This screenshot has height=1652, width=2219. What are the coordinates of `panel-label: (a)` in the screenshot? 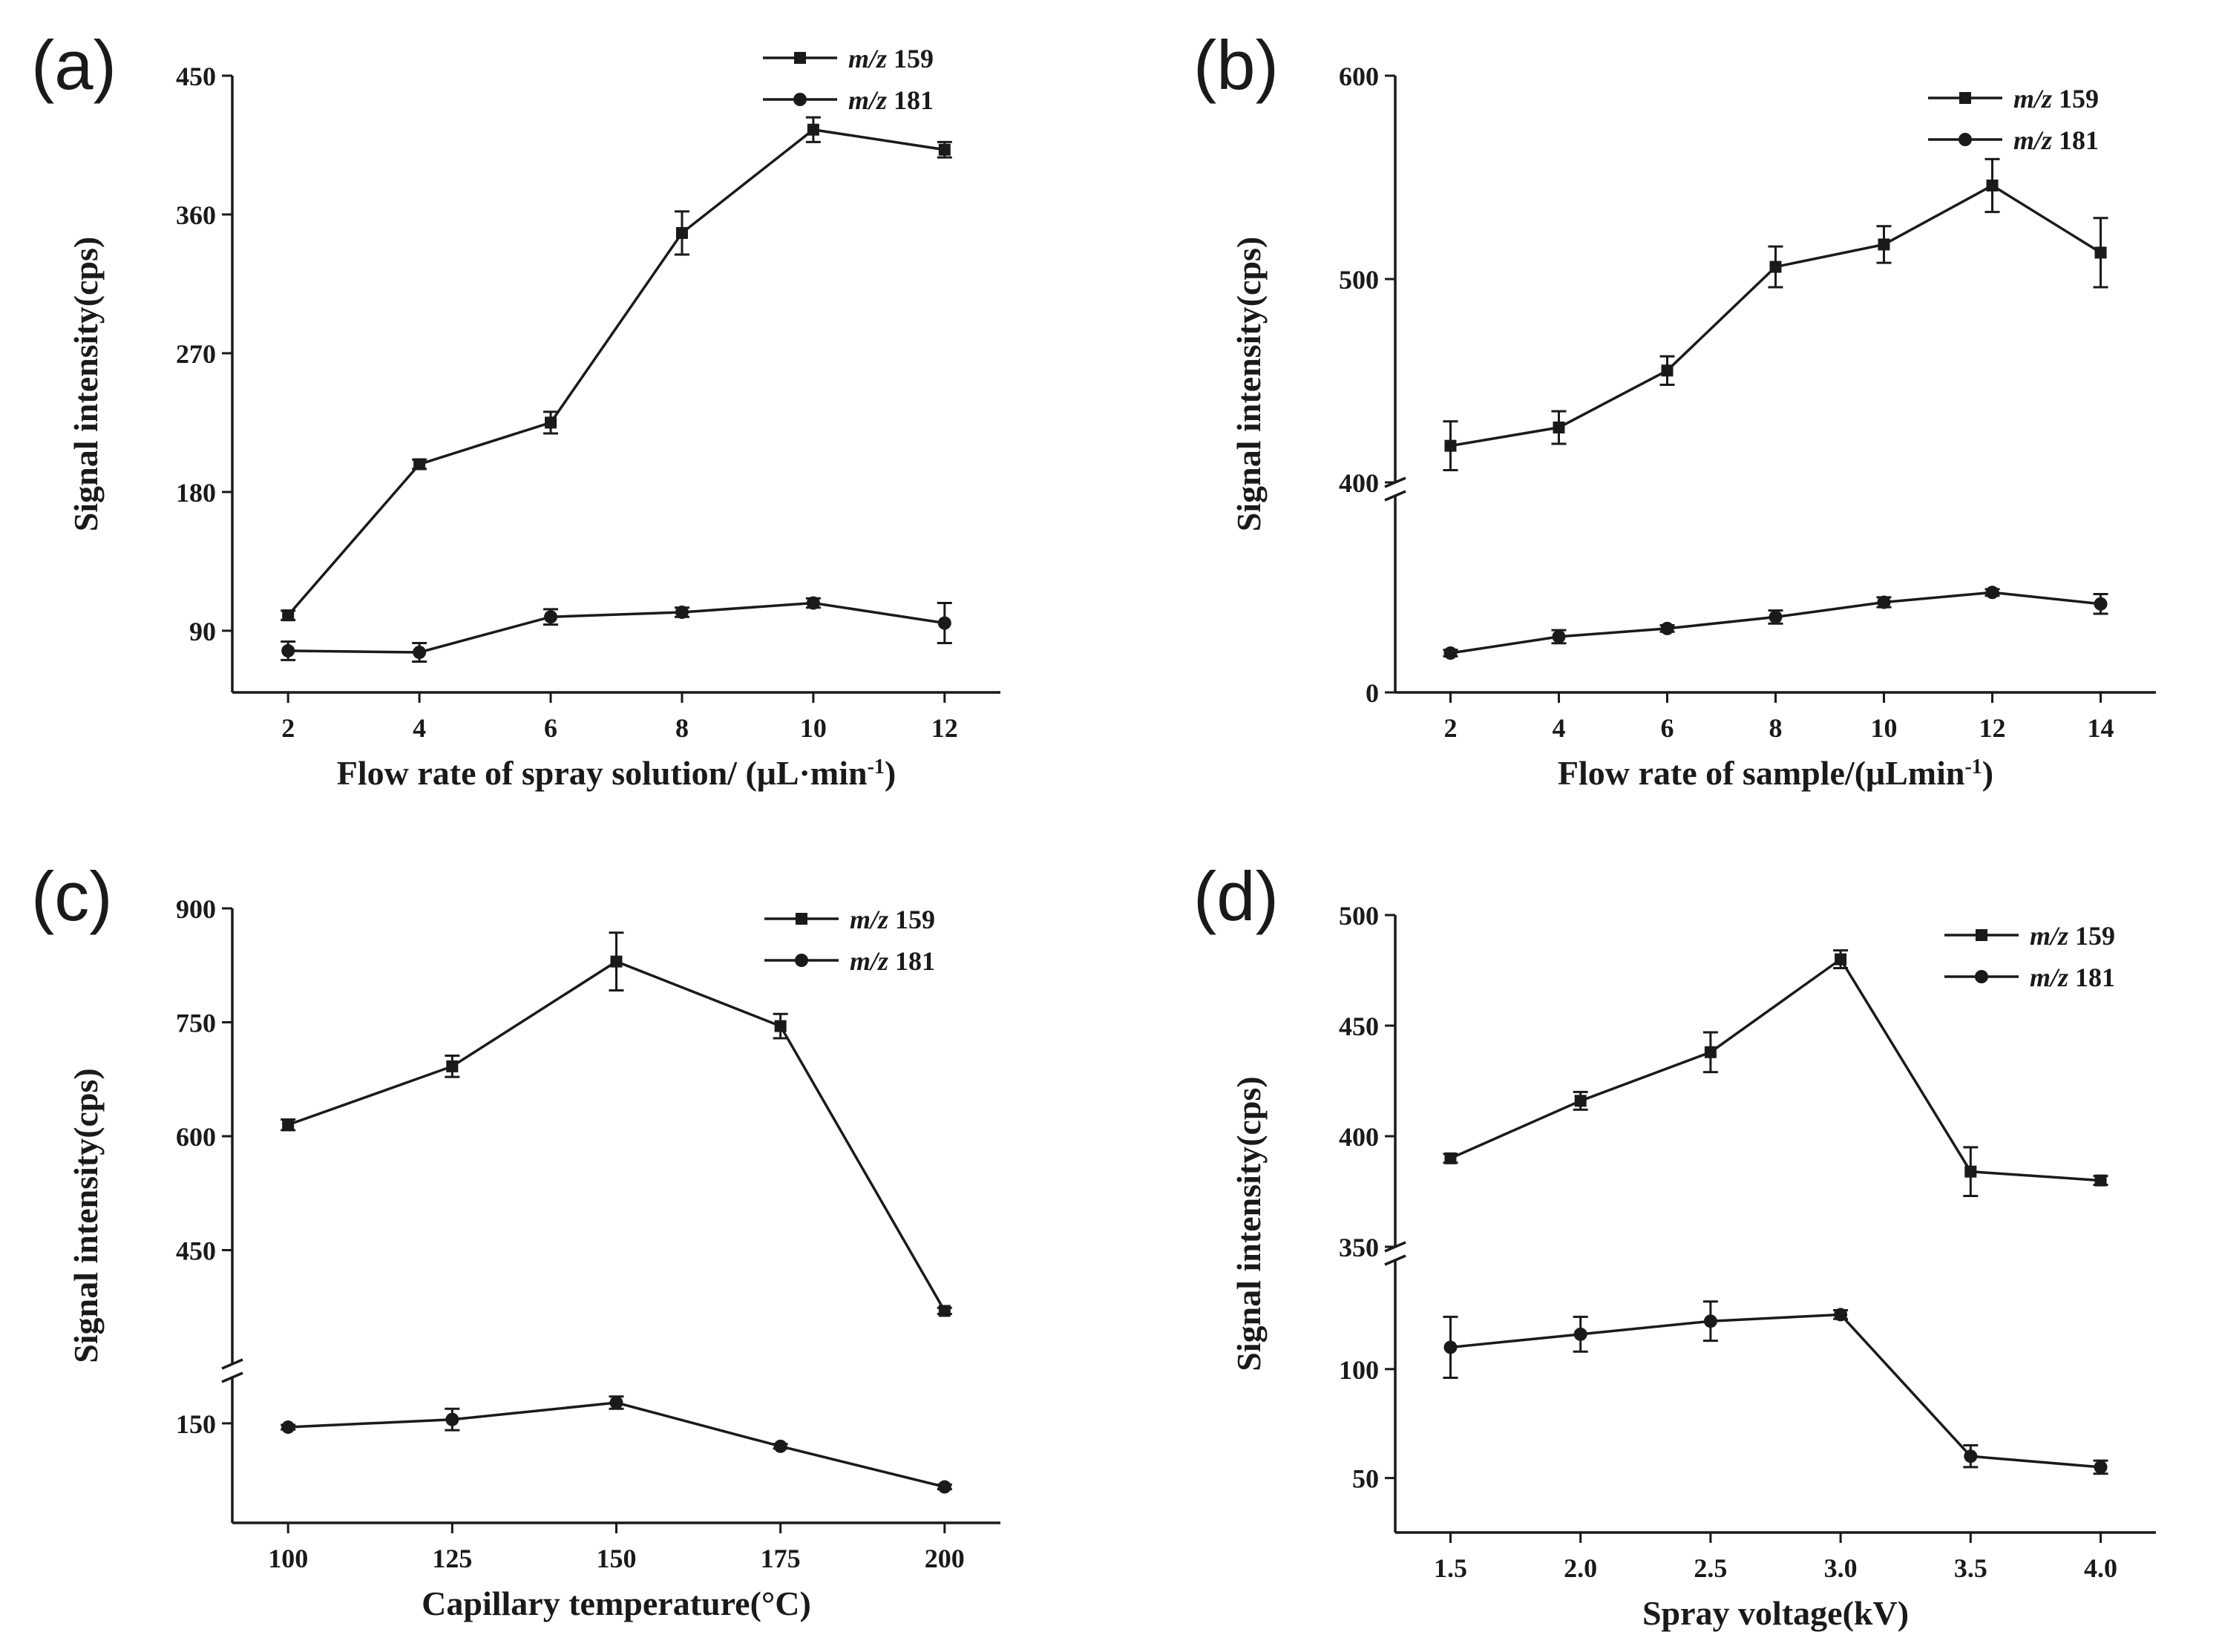 It's located at (74, 65).